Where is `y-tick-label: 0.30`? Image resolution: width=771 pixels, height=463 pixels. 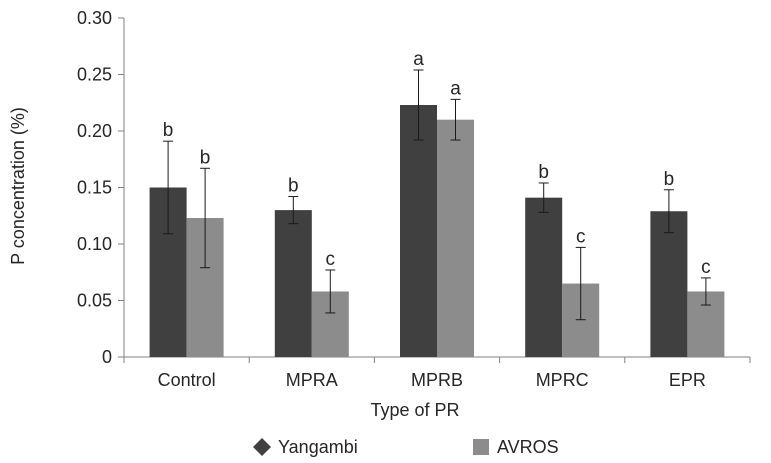
y-tick-label: 0.30 is located at coordinates (94, 18).